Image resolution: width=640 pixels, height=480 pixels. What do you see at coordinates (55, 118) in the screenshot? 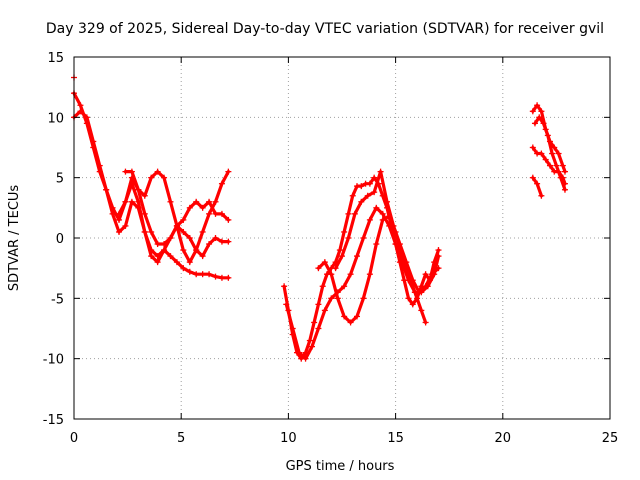
I see `y-tick-label: 10` at bounding box center [55, 118].